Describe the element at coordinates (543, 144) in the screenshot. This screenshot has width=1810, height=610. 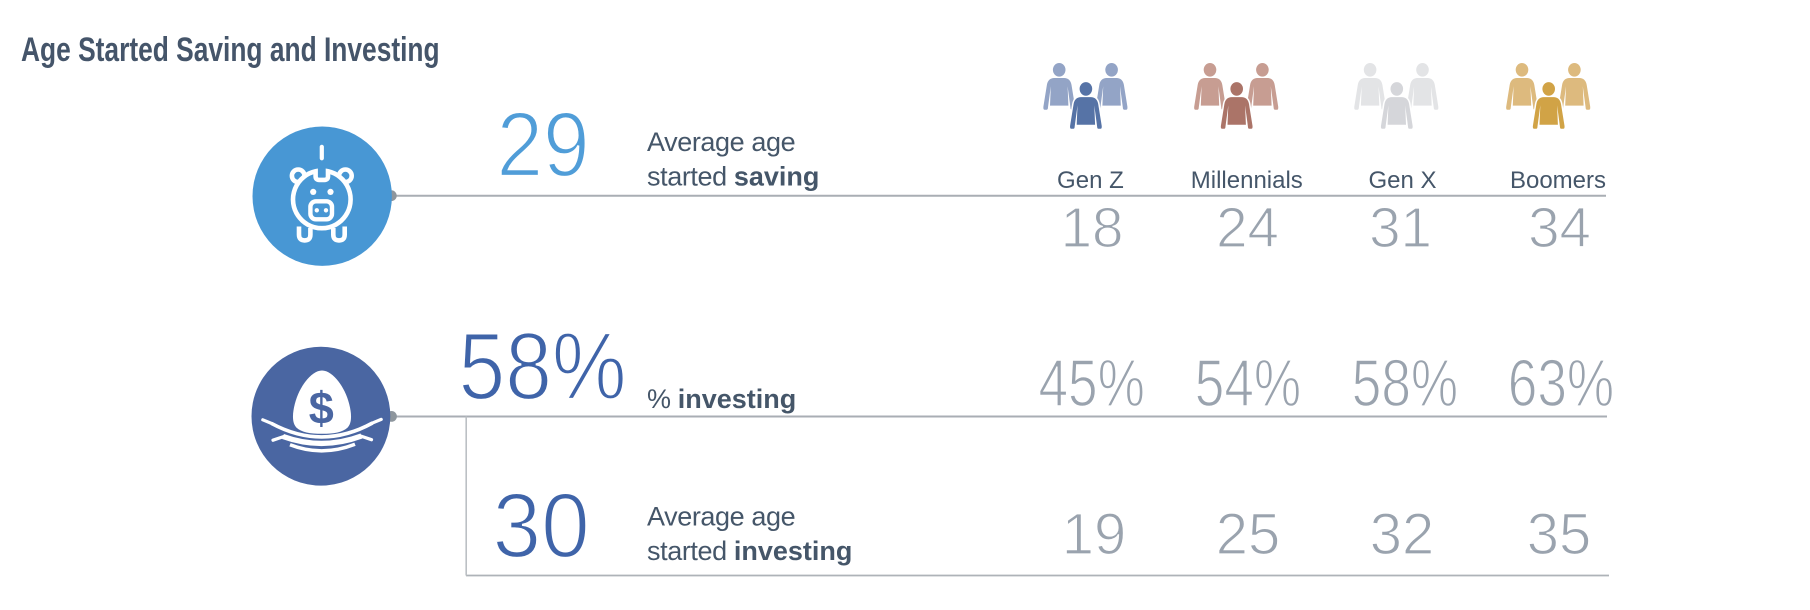
I see `svg-text: 29` at that location.